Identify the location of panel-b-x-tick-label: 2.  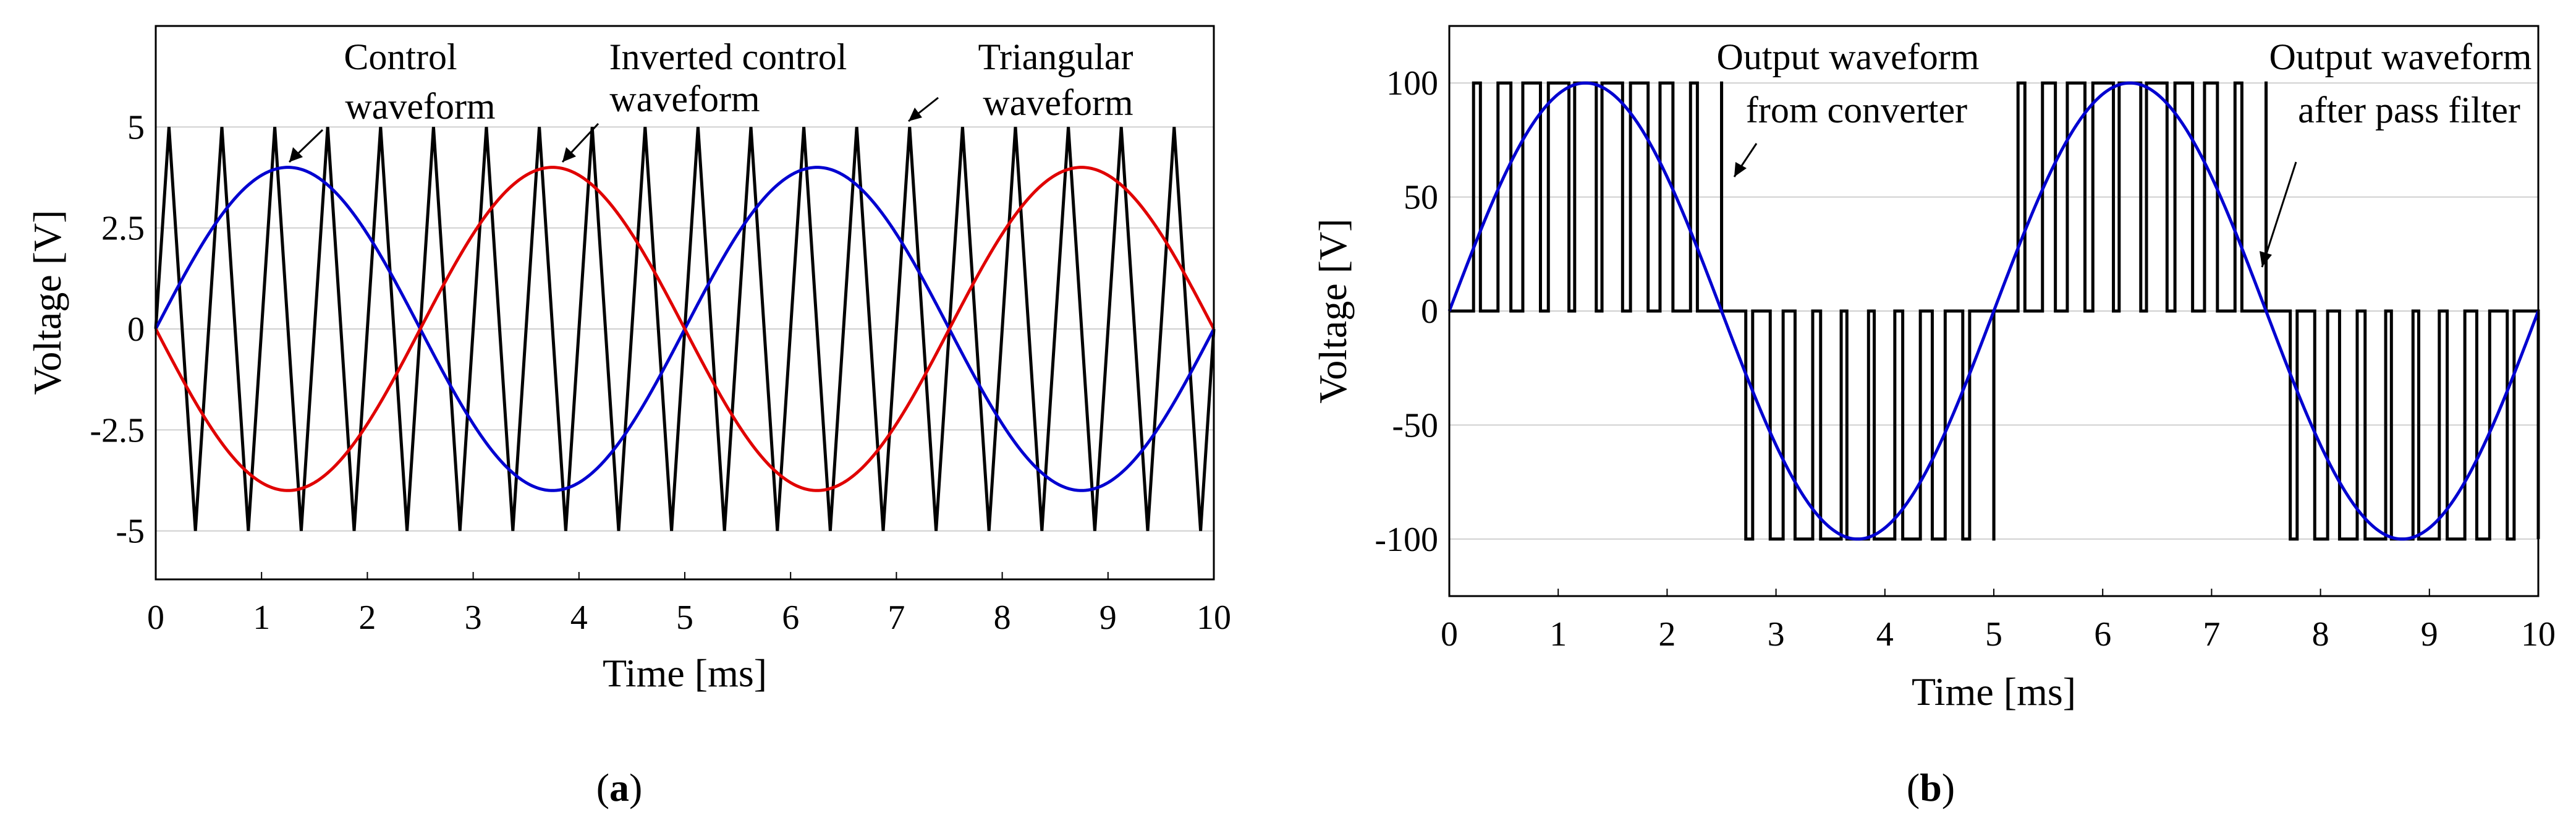
(1667, 634).